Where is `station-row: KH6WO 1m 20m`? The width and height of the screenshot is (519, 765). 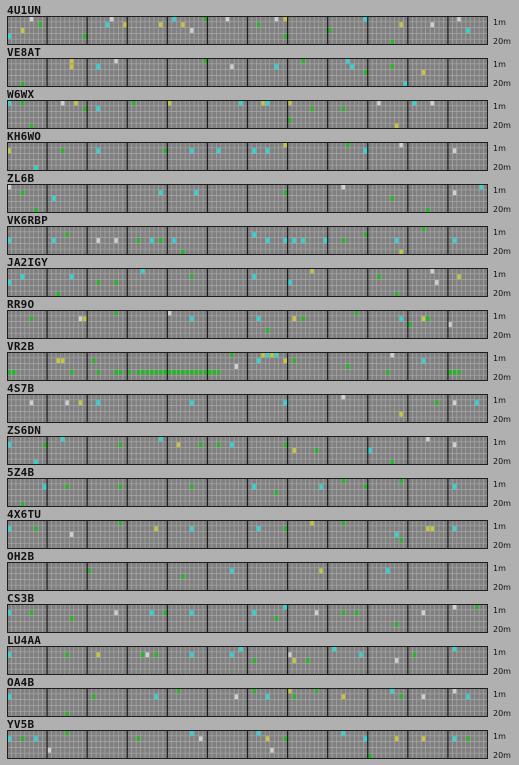
station-row: KH6WO 1m 20m is located at coordinates (259, 151).